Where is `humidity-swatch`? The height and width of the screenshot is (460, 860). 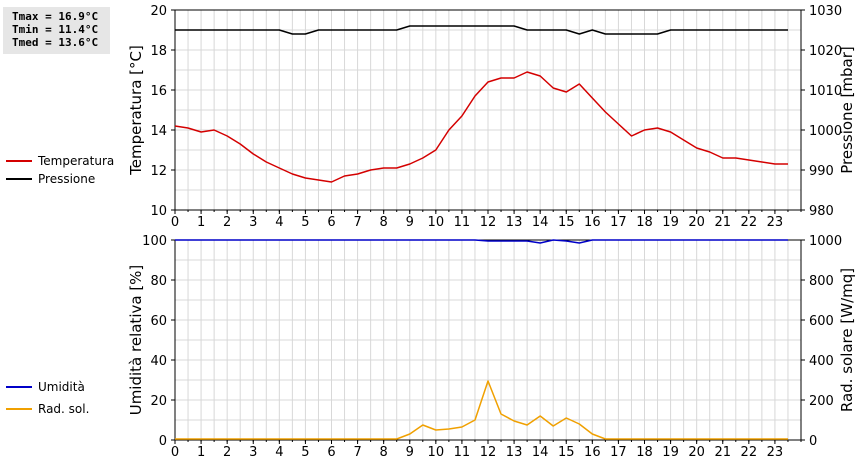
humidity-swatch is located at coordinates (19, 387).